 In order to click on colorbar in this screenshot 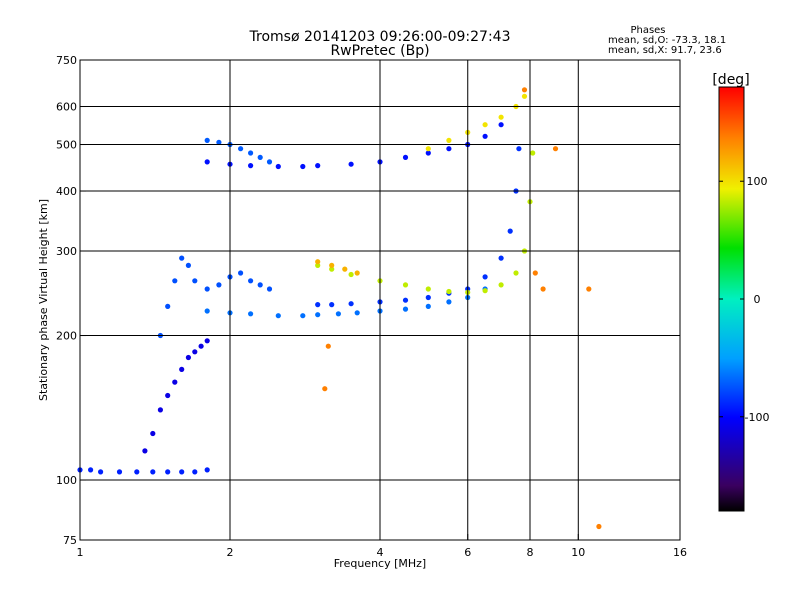, I will do `click(731, 299)`.